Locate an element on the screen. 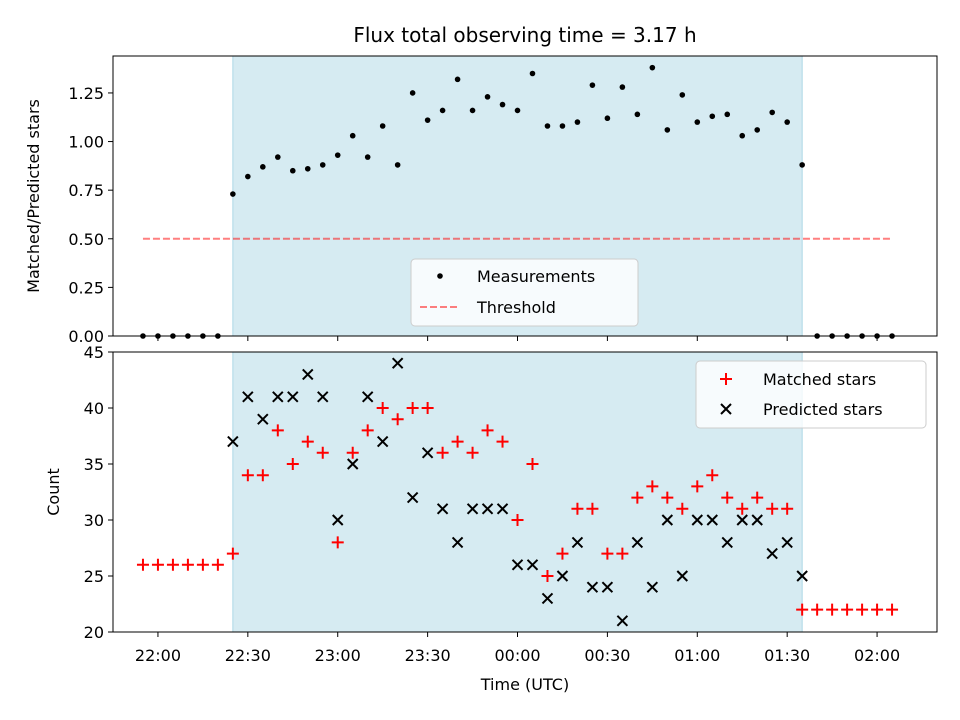 This screenshot has height=720, width=960. bottom-x-tick-label: 00:00 is located at coordinates (517, 655).